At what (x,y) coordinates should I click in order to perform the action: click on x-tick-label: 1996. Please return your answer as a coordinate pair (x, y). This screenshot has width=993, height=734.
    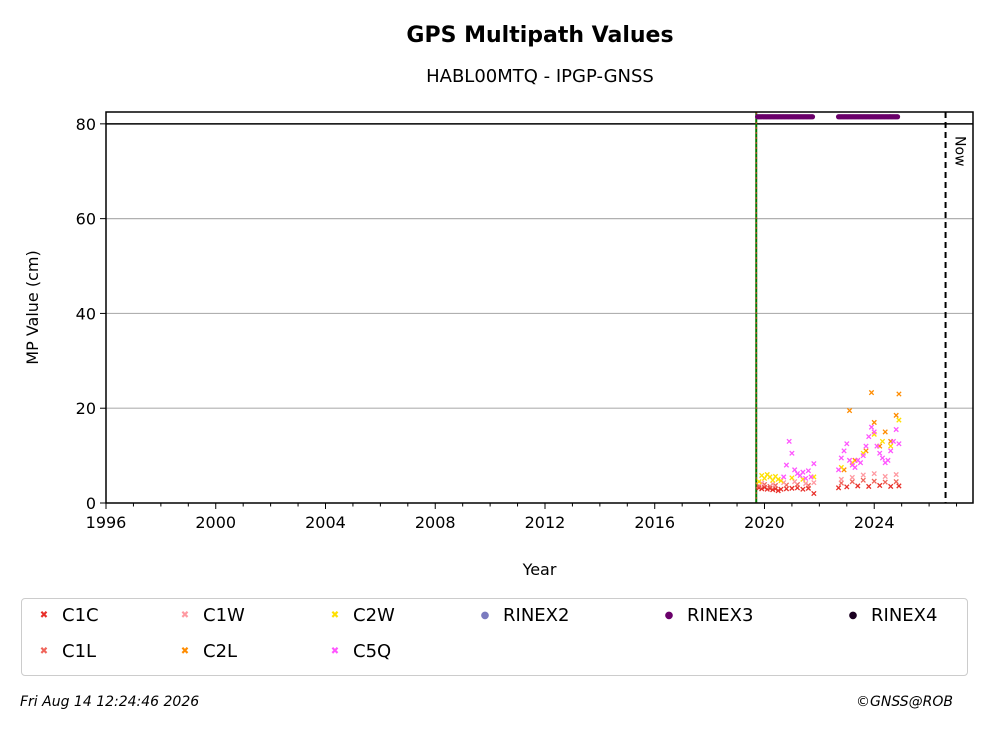
    Looking at the image, I should click on (106, 522).